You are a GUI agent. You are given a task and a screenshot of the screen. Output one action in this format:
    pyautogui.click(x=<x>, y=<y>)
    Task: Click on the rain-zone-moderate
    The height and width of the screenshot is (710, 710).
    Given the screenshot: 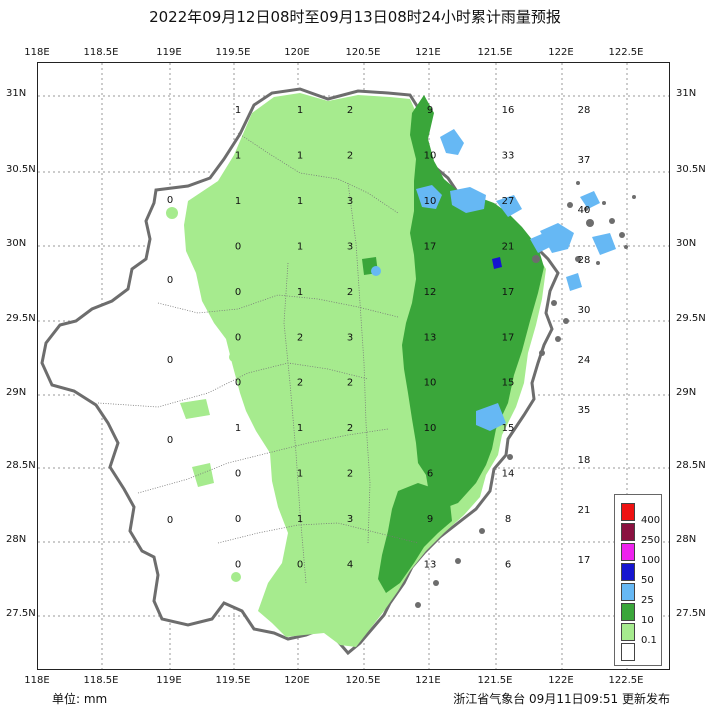 What is the action you would take?
    pyautogui.click(x=415, y=538)
    